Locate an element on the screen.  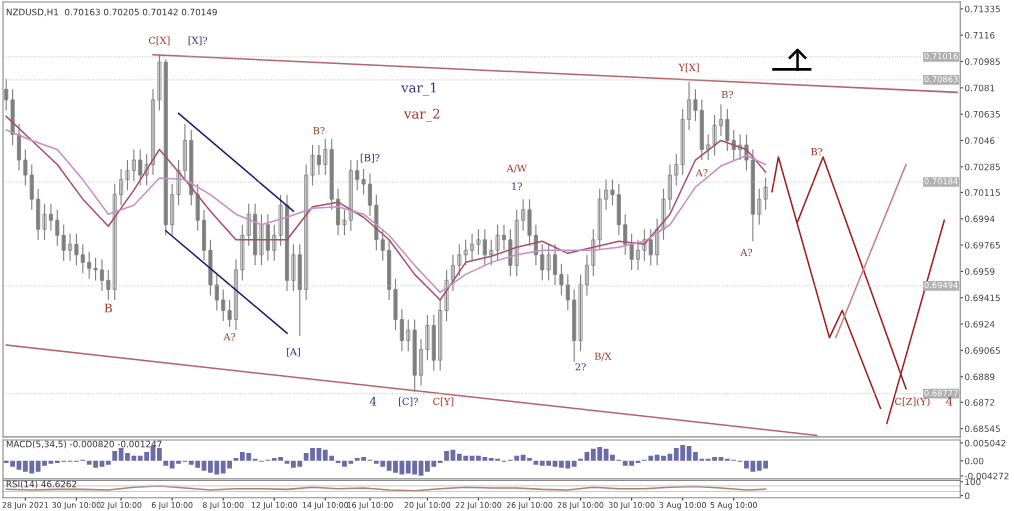
ref-line-label: 0.71016 is located at coordinates (941, 56).